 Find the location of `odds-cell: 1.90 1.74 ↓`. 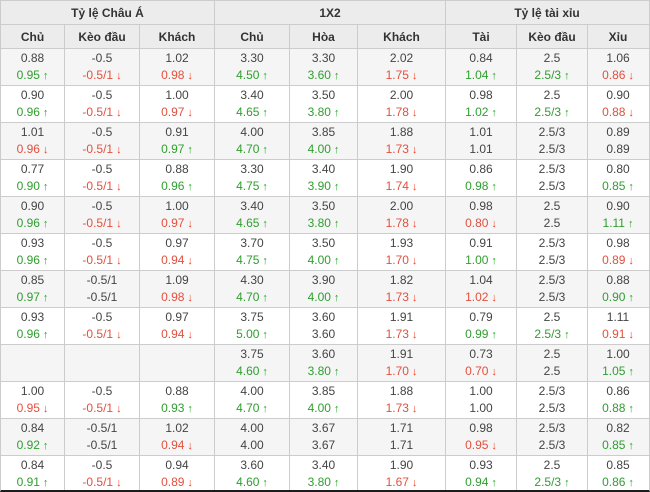

odds-cell: 1.90 1.74 ↓ is located at coordinates (402, 178).